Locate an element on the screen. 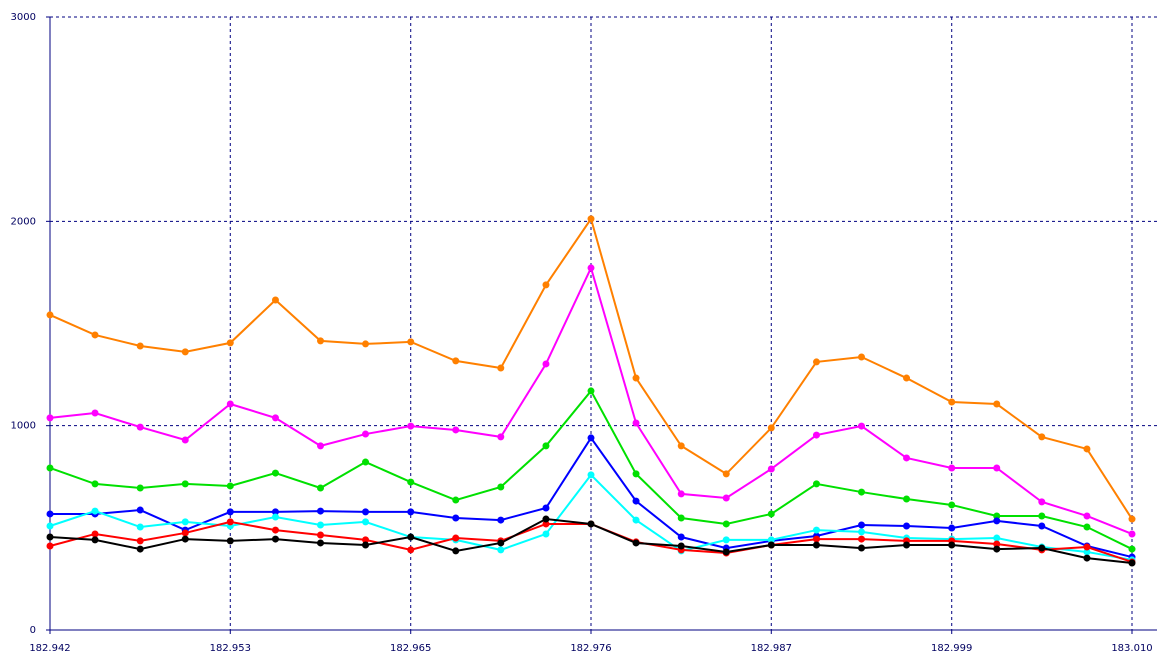 This screenshot has width=1160, height=657. x-tick-label: 182.999 is located at coordinates (951, 648).